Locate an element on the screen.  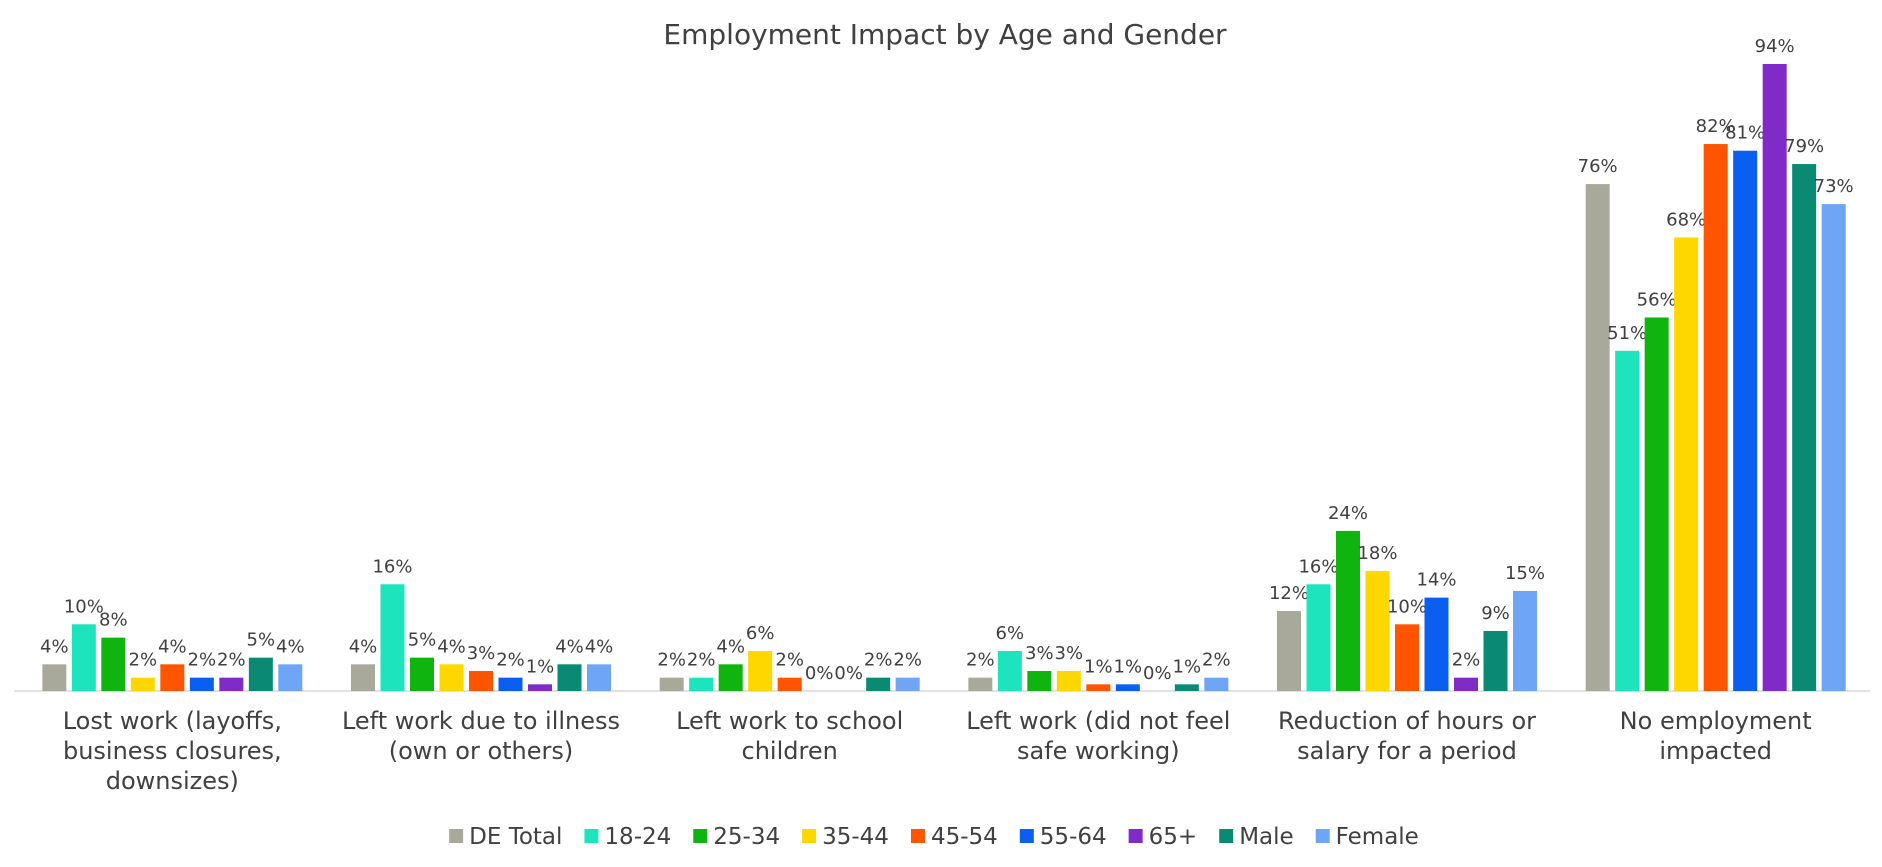
x-tick-label: Left work to school children is located at coordinates (790, 736).